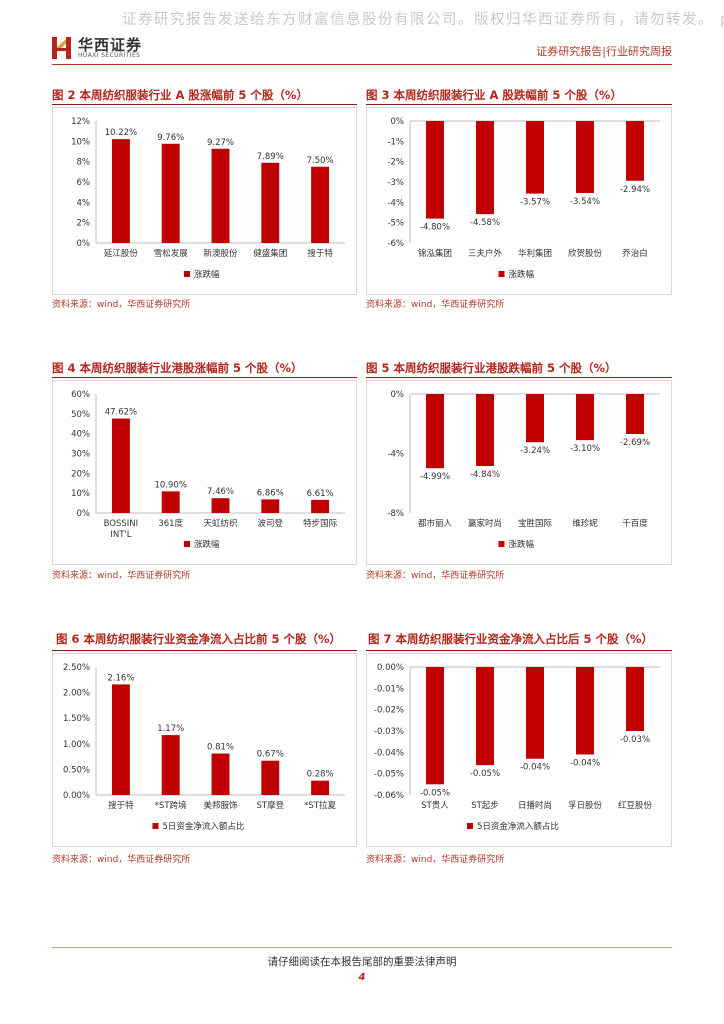  Describe the element at coordinates (204, 650) in the screenshot. I see `figure-6-title-rule` at that location.